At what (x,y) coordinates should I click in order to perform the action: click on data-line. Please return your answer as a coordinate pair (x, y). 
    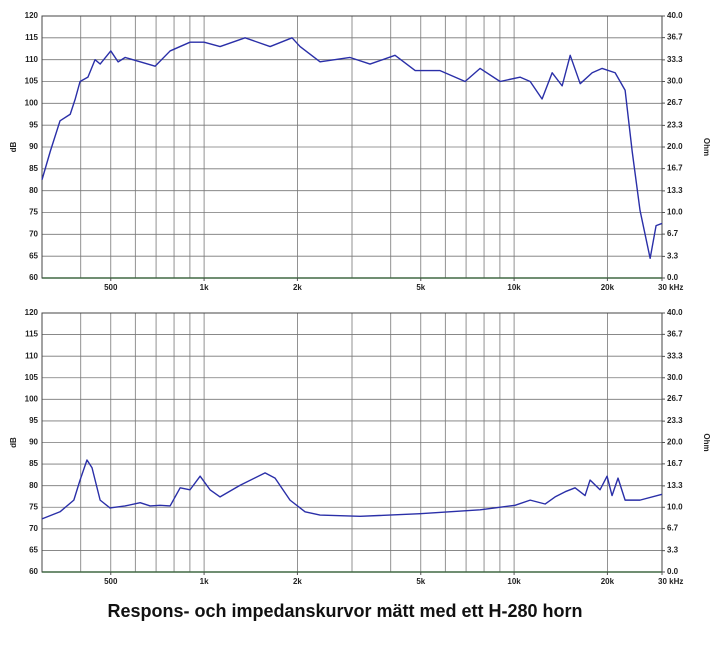
    Looking at the image, I should click on (352, 489).